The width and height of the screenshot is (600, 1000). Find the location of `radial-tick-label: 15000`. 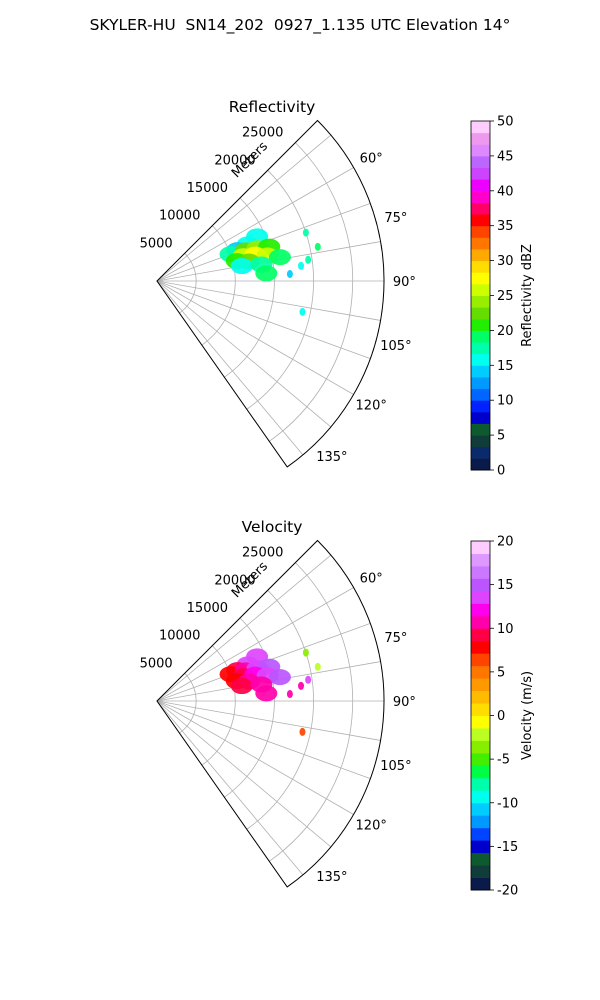

radial-tick-label: 15000 is located at coordinates (207, 608).